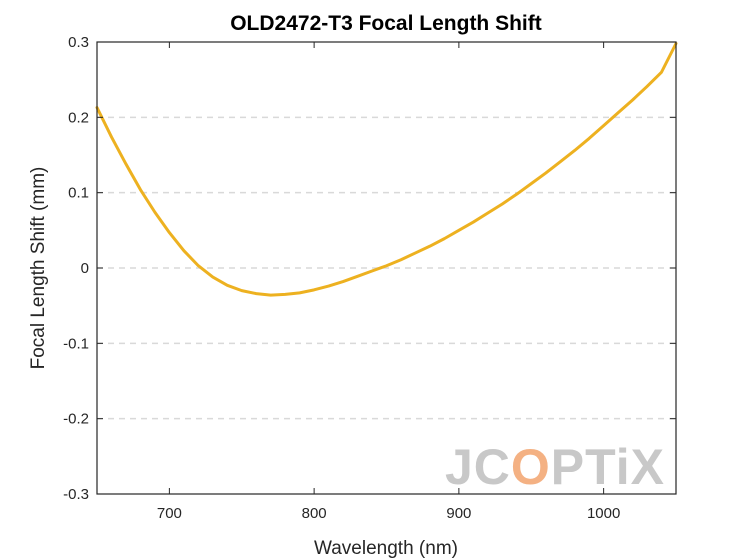 This screenshot has height=560, width=747. I want to click on x-tick-label: 900, so click(458, 513).